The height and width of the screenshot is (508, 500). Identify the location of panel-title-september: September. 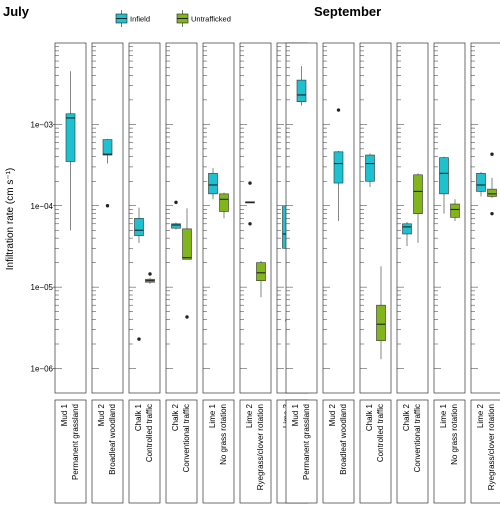
(347, 11).